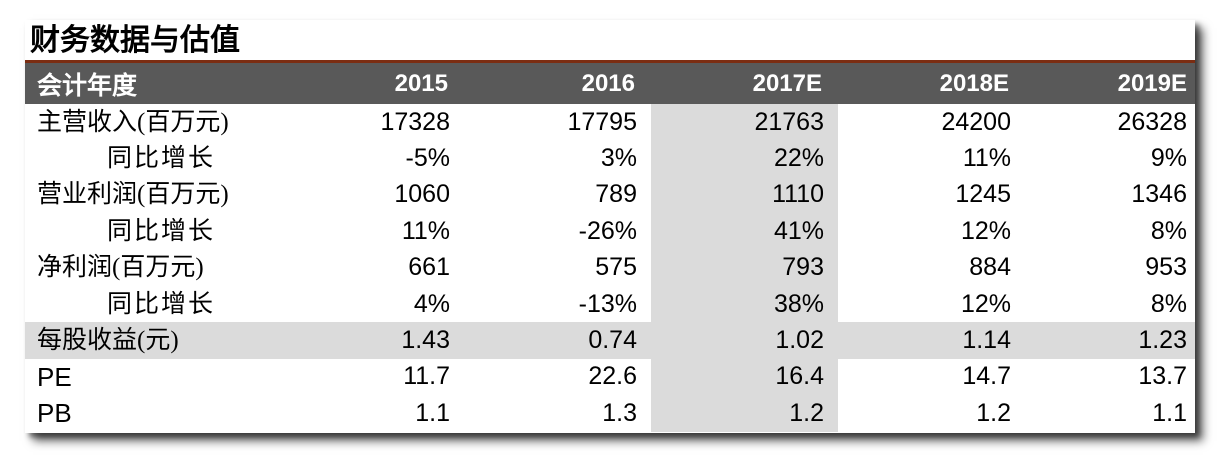 This screenshot has width=1220, height=459. What do you see at coordinates (422, 194) in the screenshot?
I see `cell-value: 1060` at bounding box center [422, 194].